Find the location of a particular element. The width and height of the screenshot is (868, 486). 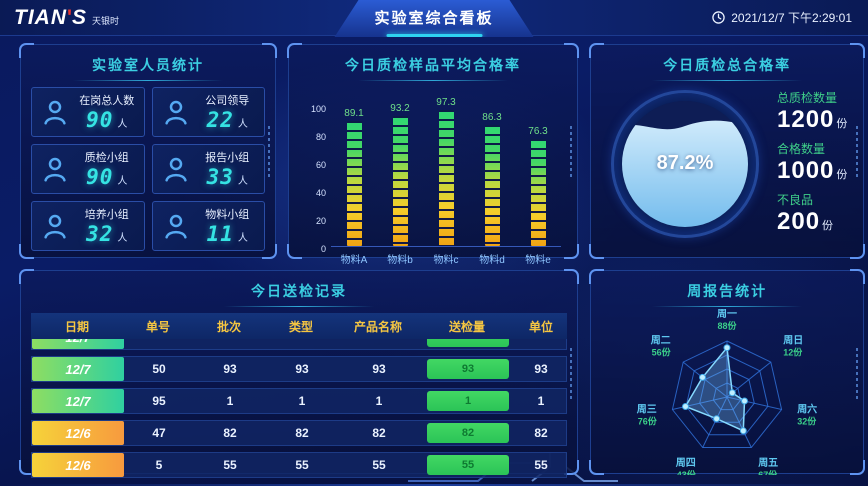

radar-axis-value: 88份 is located at coordinates (728, 325).